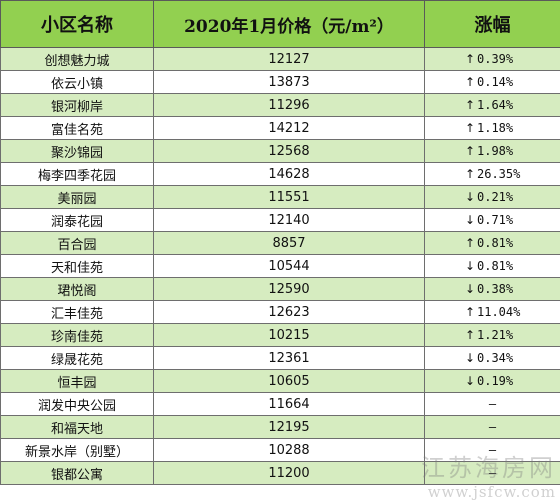 This screenshot has height=503, width=560. I want to click on cell-price: 11200, so click(289, 473).